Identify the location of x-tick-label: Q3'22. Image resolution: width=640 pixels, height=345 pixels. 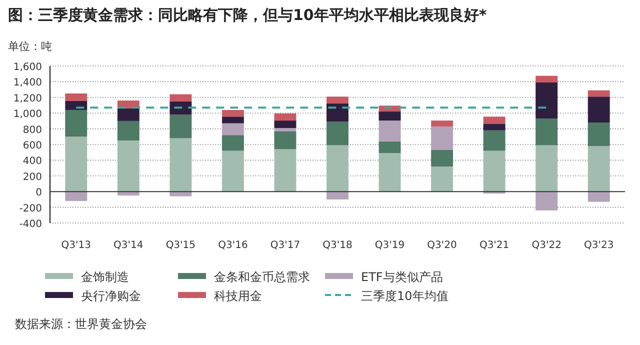
(547, 245).